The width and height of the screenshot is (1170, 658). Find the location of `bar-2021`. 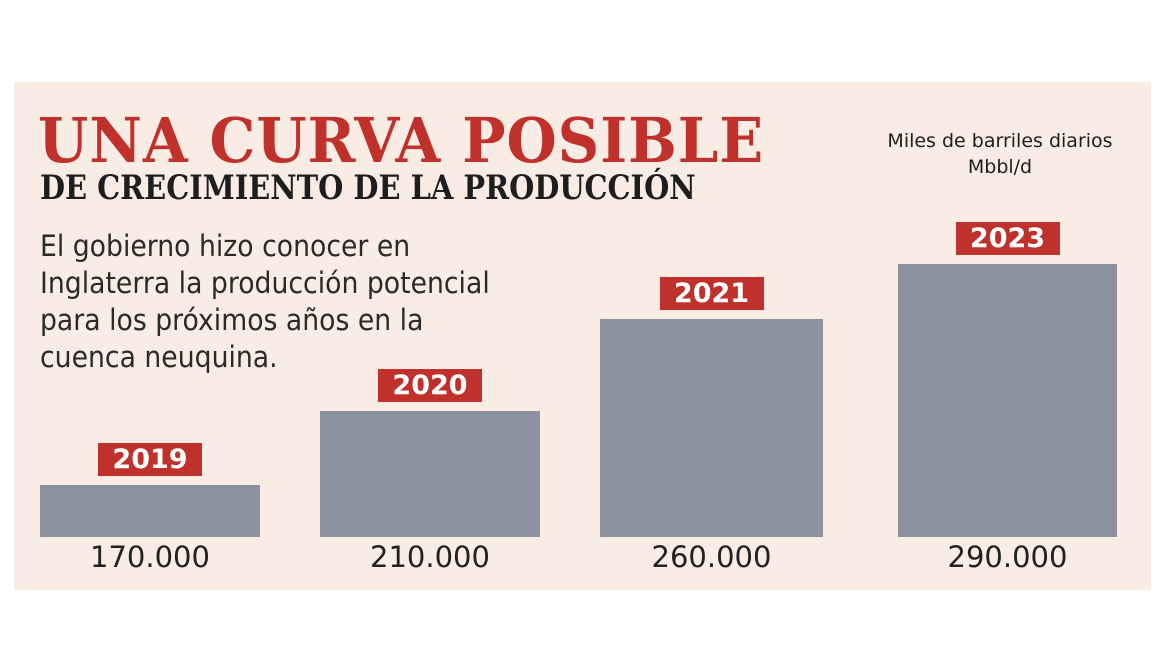

bar-2021 is located at coordinates (711, 428).